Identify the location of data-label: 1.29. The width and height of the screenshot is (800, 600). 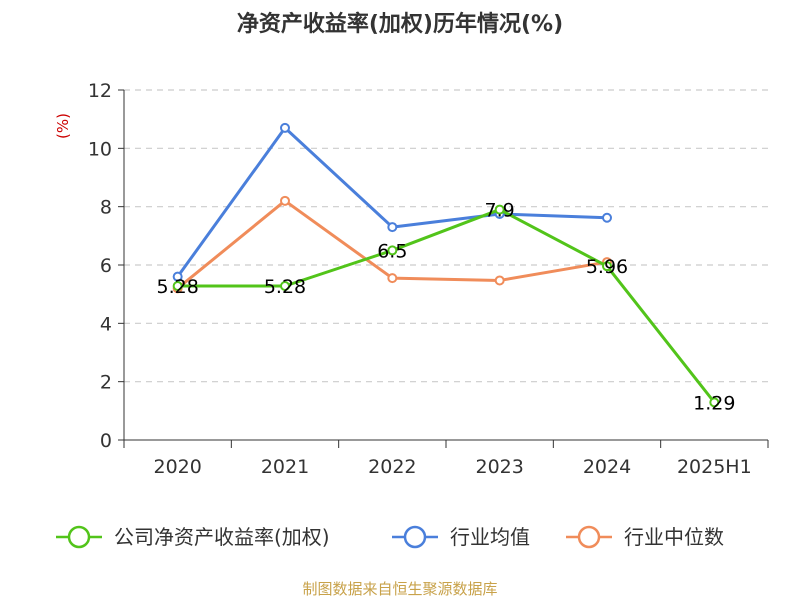
(714, 403).